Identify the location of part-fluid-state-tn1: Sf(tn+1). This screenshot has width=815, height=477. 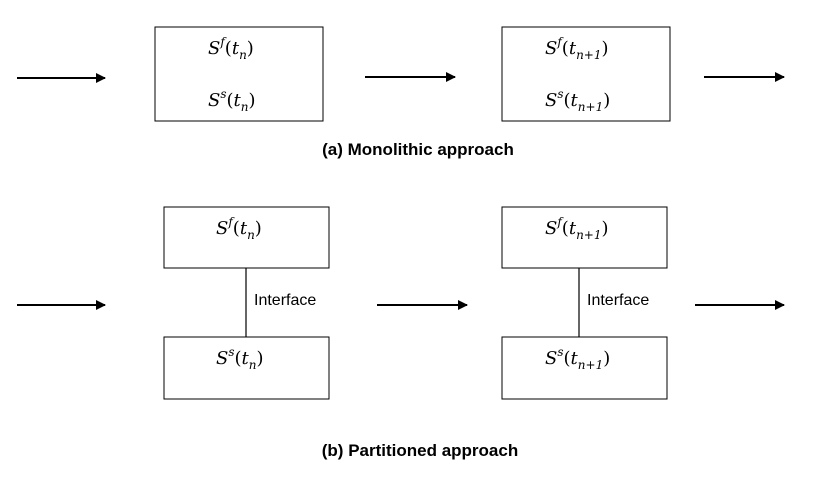
(577, 228).